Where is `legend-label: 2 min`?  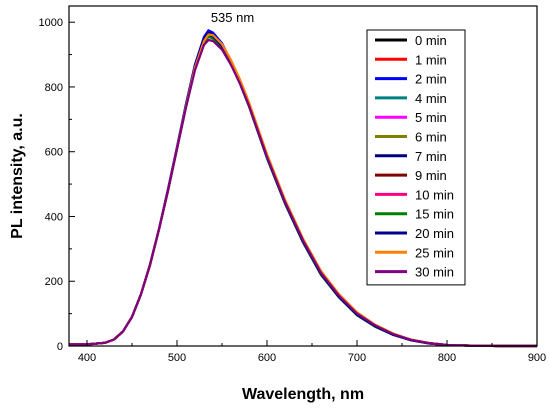 legend-label: 2 min is located at coordinates (431, 79).